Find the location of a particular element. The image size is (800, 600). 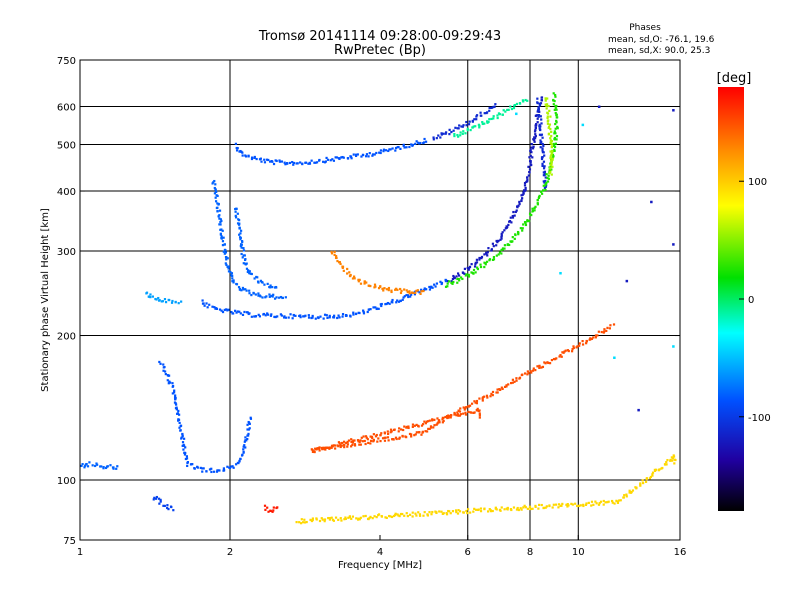

stats-heading: Phases is located at coordinates (645, 28).